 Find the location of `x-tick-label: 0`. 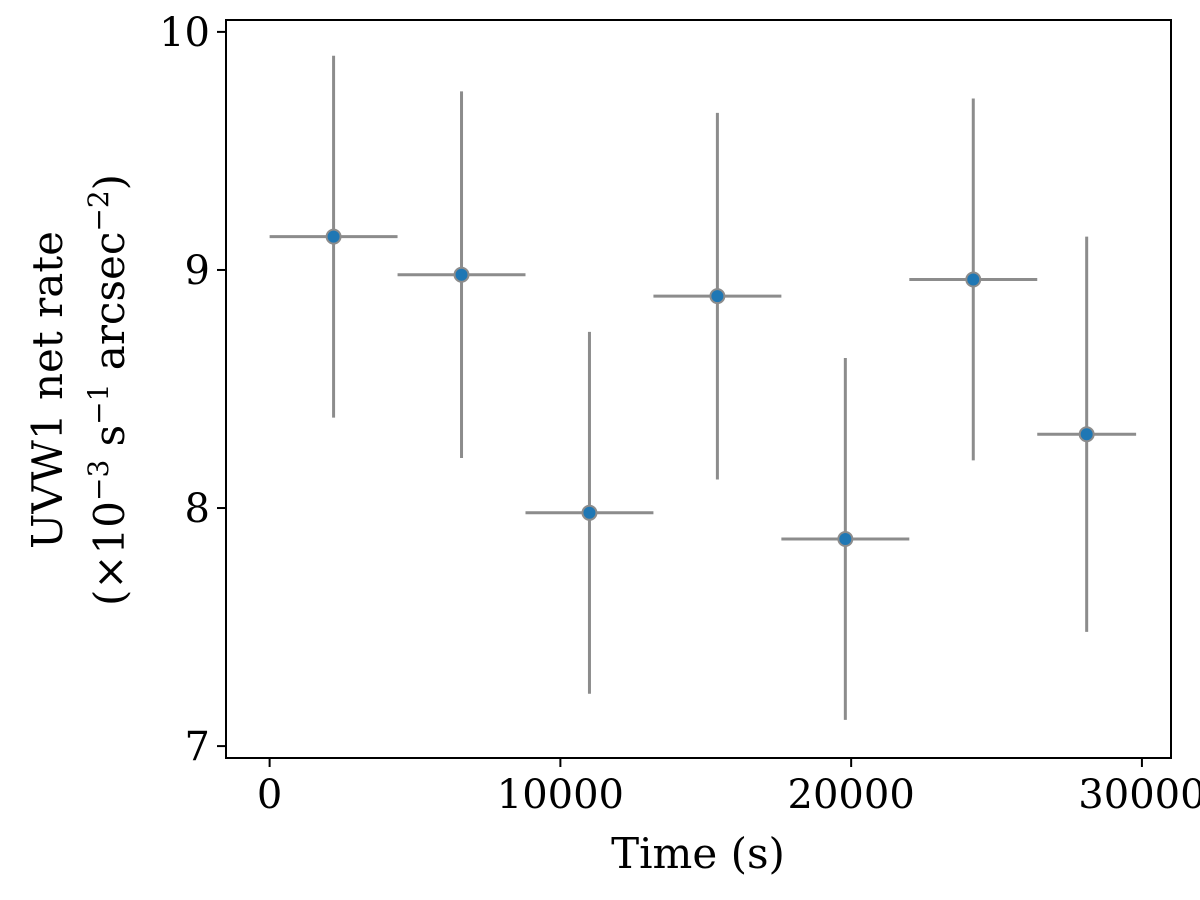

x-tick-label: 0 is located at coordinates (269, 795).